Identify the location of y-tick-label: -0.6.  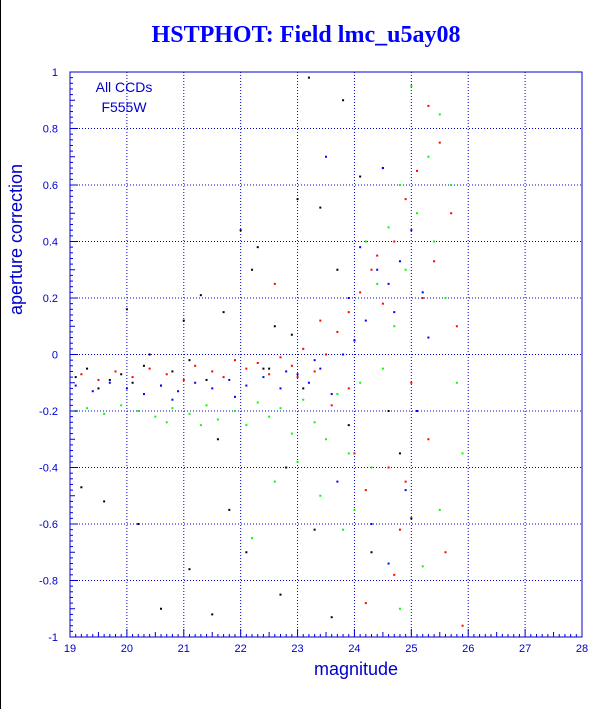
(48, 525).